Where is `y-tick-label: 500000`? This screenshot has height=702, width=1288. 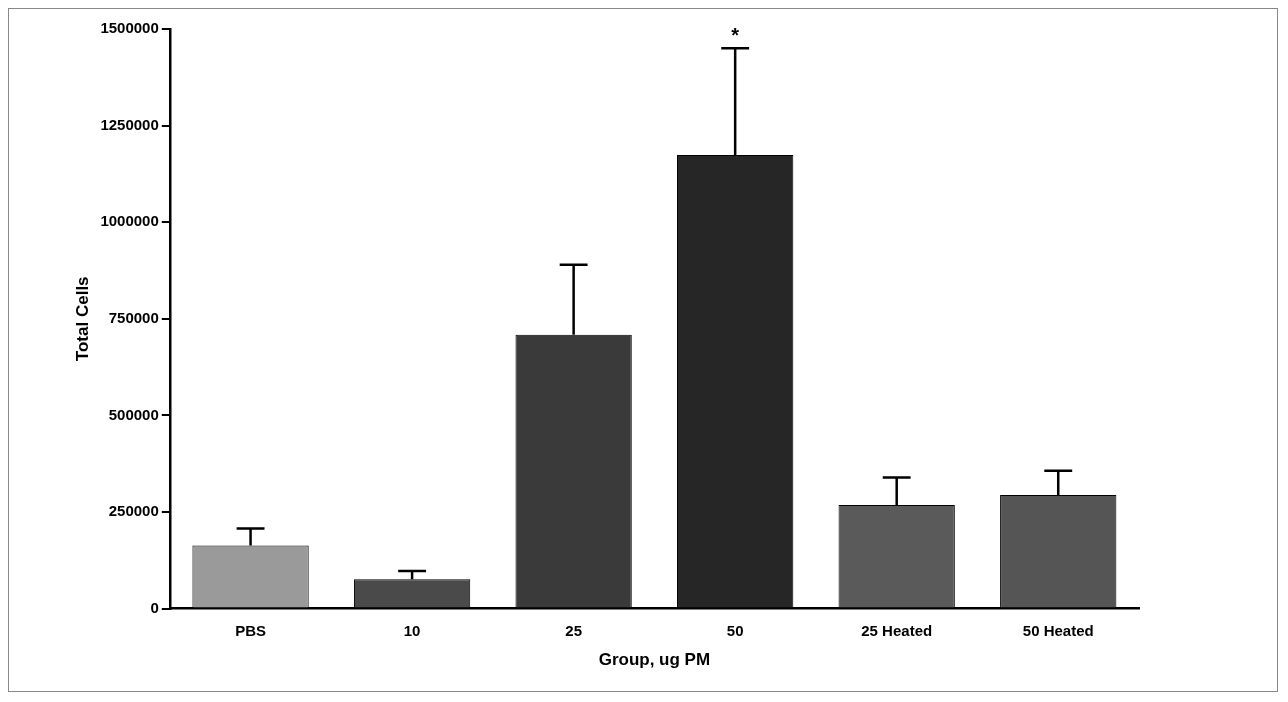
y-tick-label: 500000 is located at coordinates (133, 414).